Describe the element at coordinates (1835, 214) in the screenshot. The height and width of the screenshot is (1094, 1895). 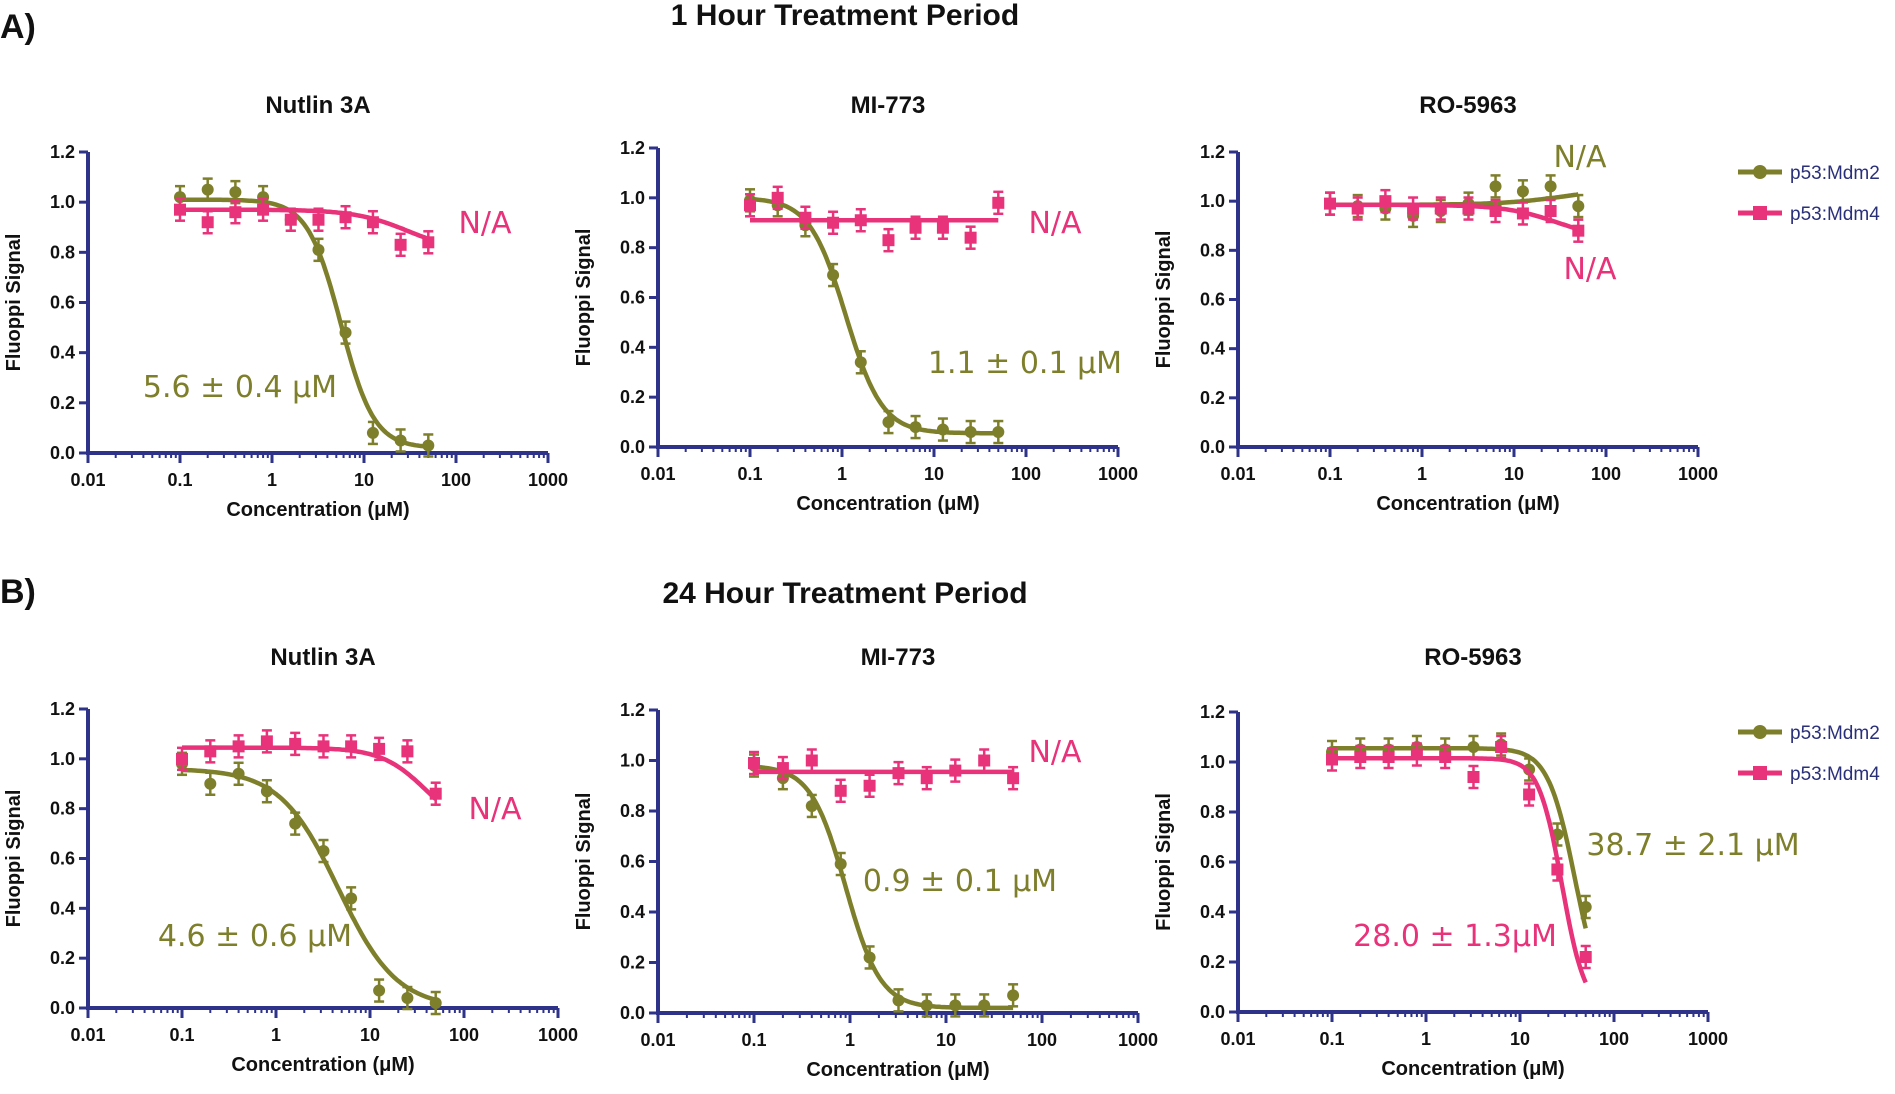
I see `legend-label: p53:Mdm4` at that location.